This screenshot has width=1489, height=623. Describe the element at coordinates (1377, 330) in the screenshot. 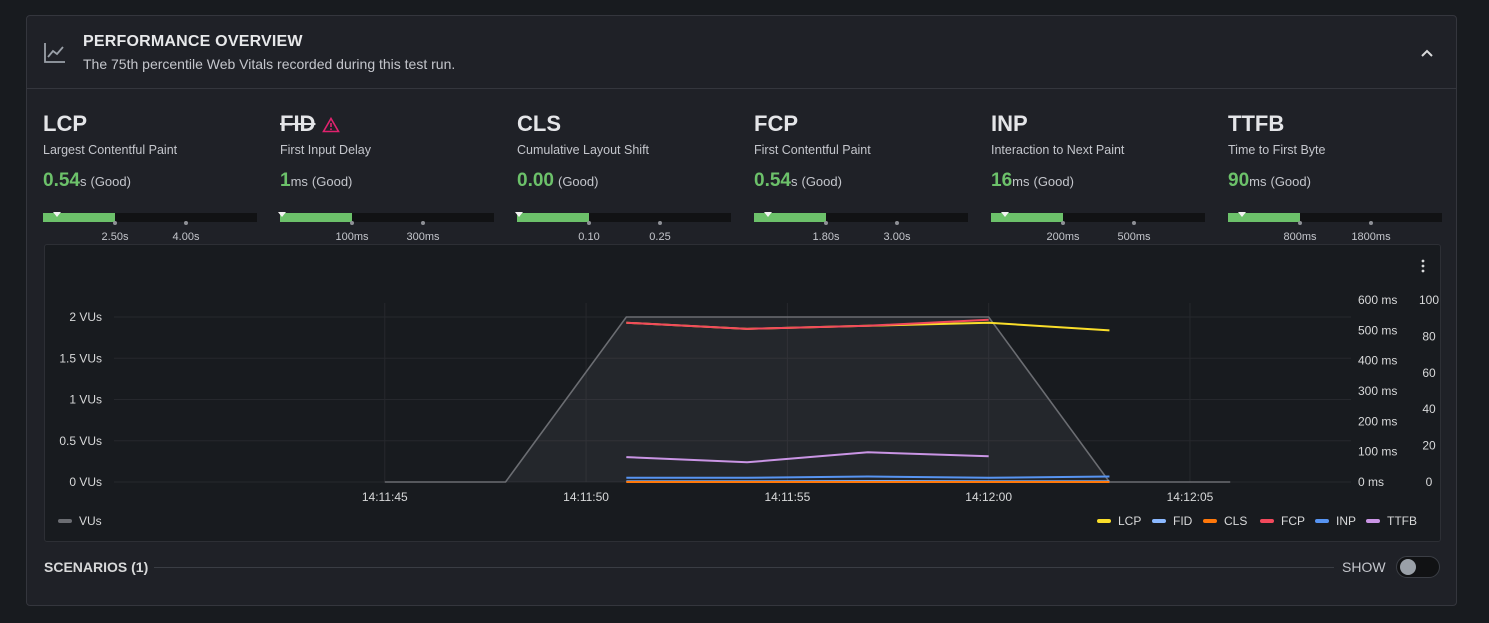

I see `y-right-ms-tick-label: 500 ms` at that location.